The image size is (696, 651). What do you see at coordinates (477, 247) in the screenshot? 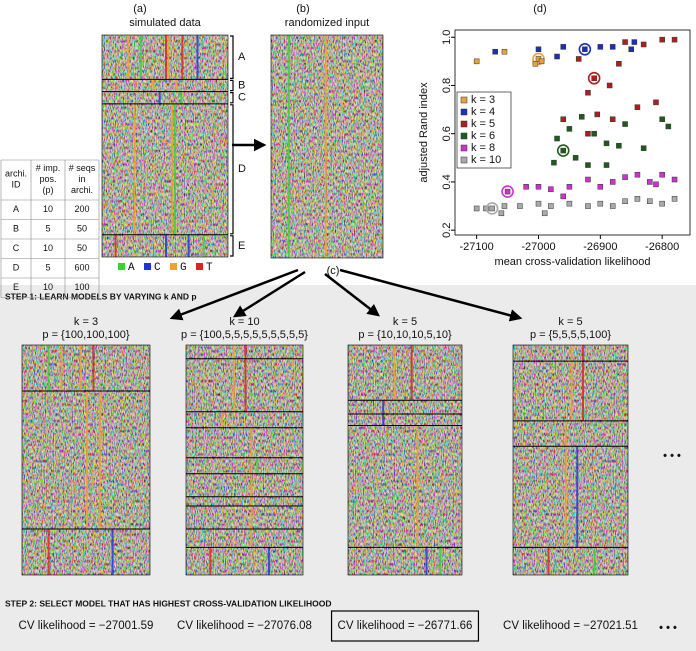
I see `x-tick-label: -27100` at bounding box center [477, 247].